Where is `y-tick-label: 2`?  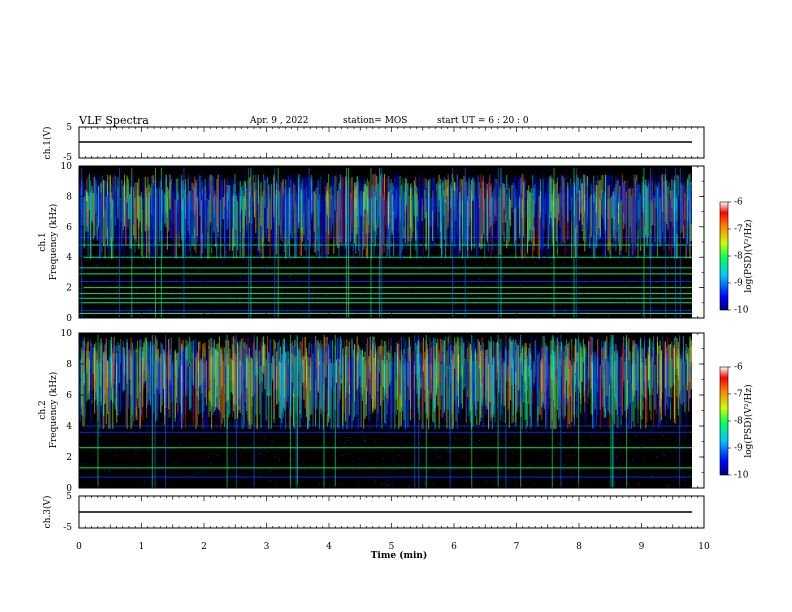
y-tick-label: 2 is located at coordinates (69, 289).